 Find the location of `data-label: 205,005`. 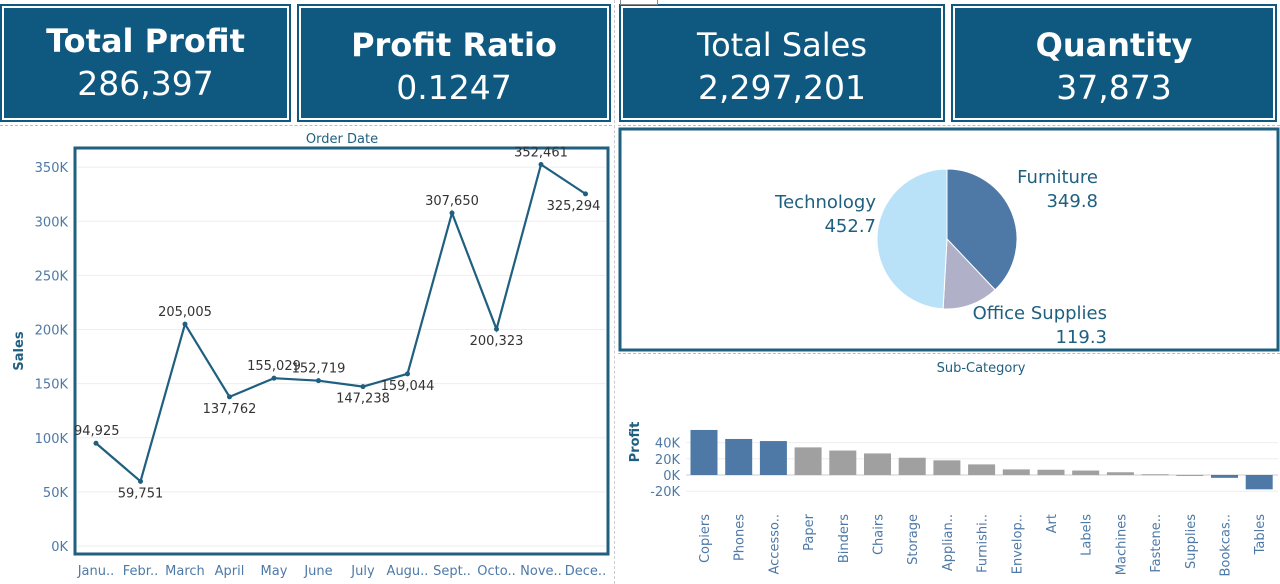

data-label: 205,005 is located at coordinates (185, 312).